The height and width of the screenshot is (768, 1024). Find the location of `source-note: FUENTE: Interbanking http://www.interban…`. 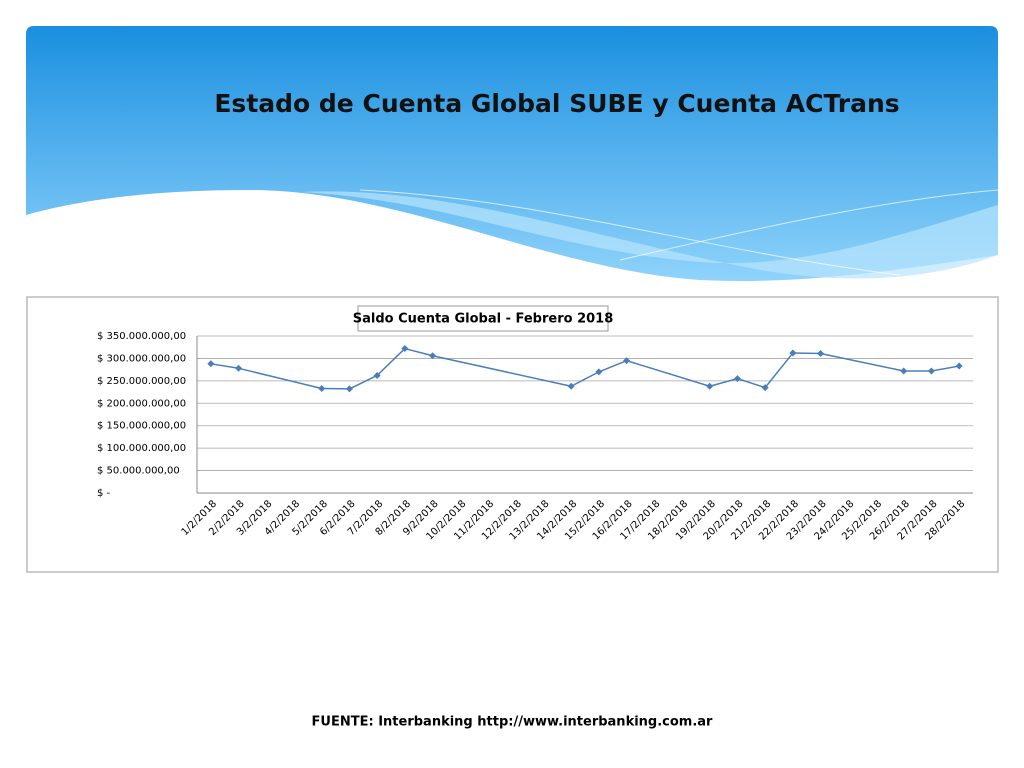

source-note: FUENTE: Interbanking http://www.interban… is located at coordinates (513, 722).